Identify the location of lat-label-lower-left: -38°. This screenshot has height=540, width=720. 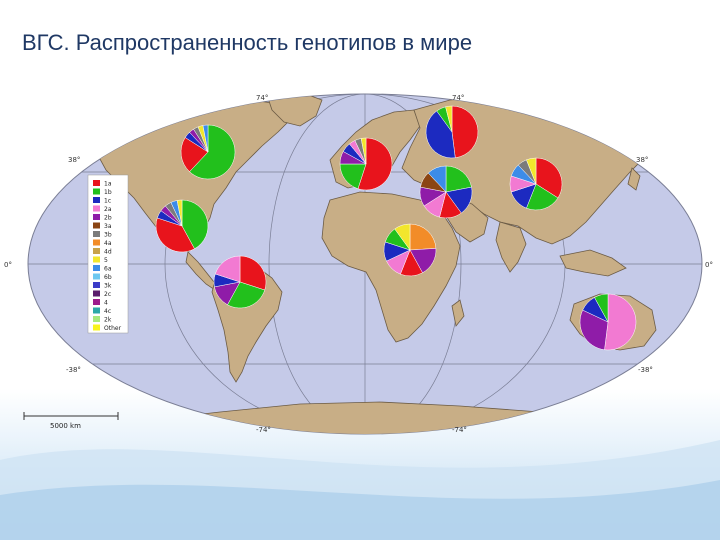
(73, 370).